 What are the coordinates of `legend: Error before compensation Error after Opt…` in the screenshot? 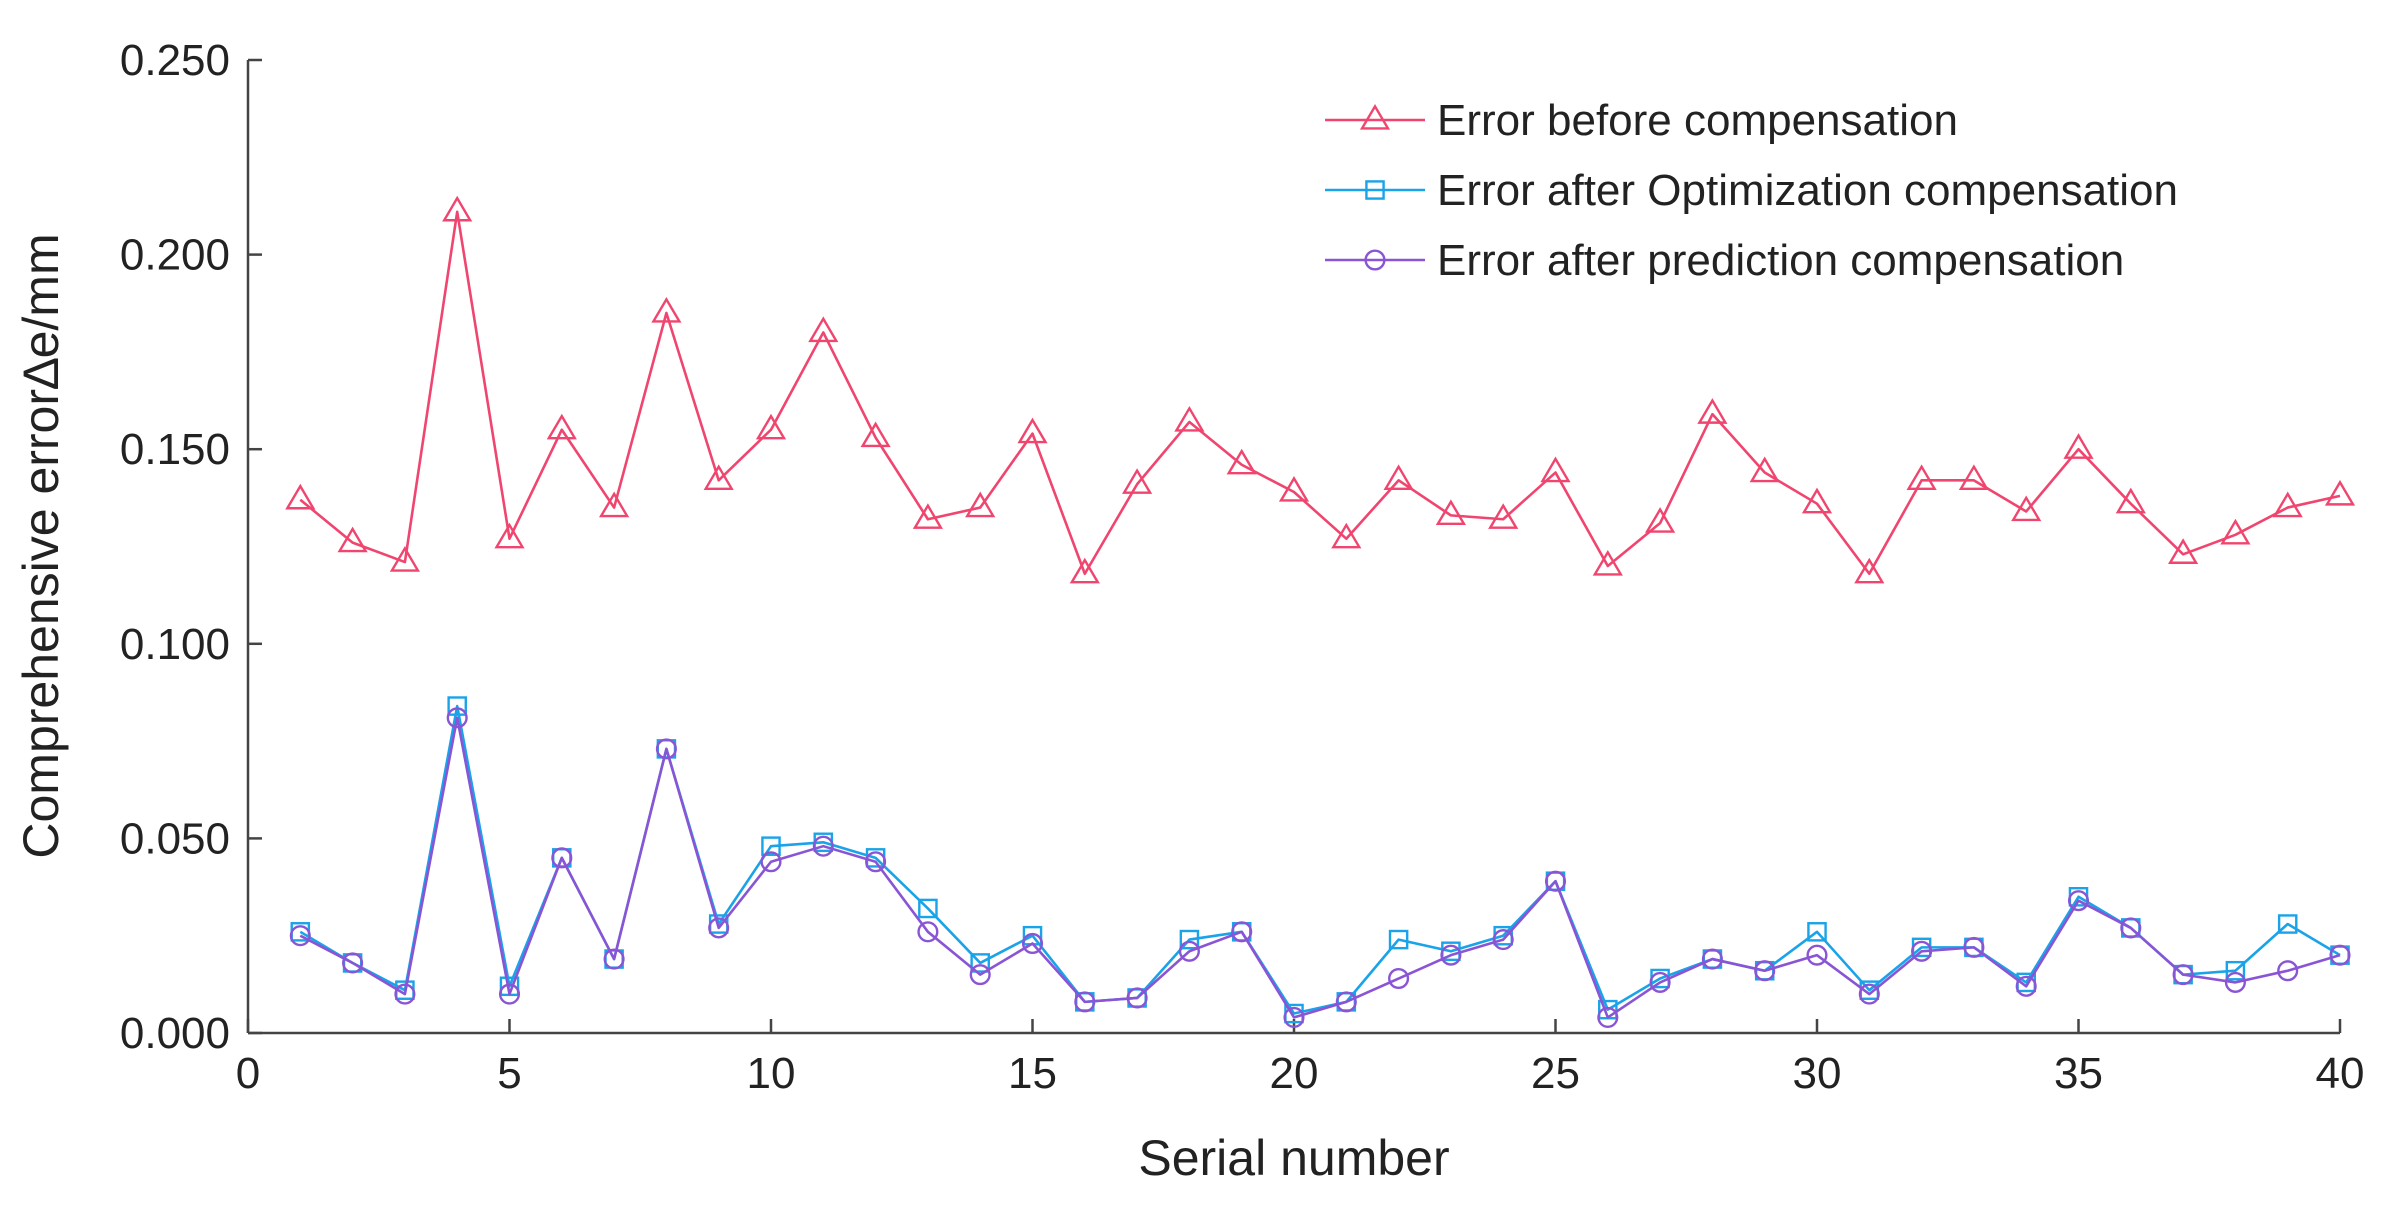 It's located at (1751, 190).